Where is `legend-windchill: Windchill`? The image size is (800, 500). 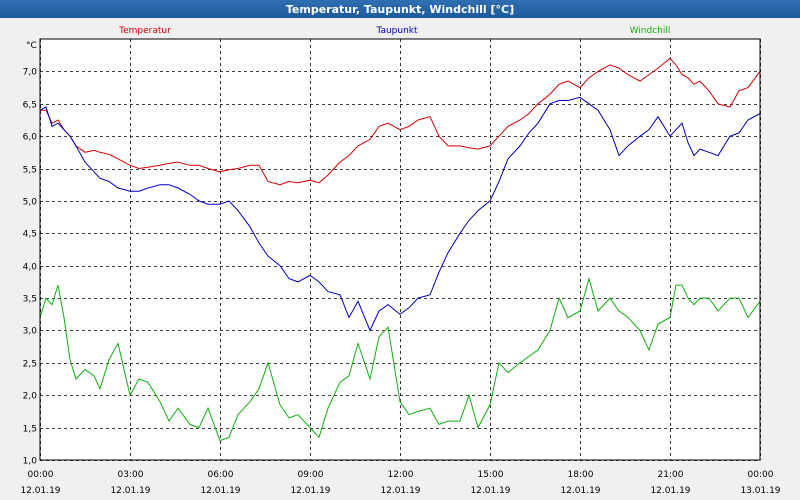
legend-windchill: Windchill is located at coordinates (650, 31).